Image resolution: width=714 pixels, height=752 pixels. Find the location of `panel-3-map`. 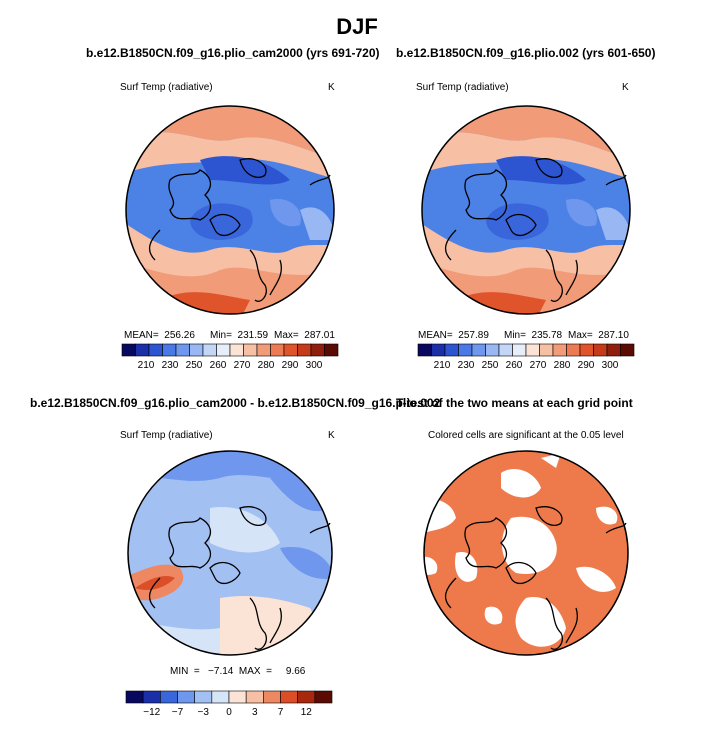

panel-3-map is located at coordinates (230, 553).